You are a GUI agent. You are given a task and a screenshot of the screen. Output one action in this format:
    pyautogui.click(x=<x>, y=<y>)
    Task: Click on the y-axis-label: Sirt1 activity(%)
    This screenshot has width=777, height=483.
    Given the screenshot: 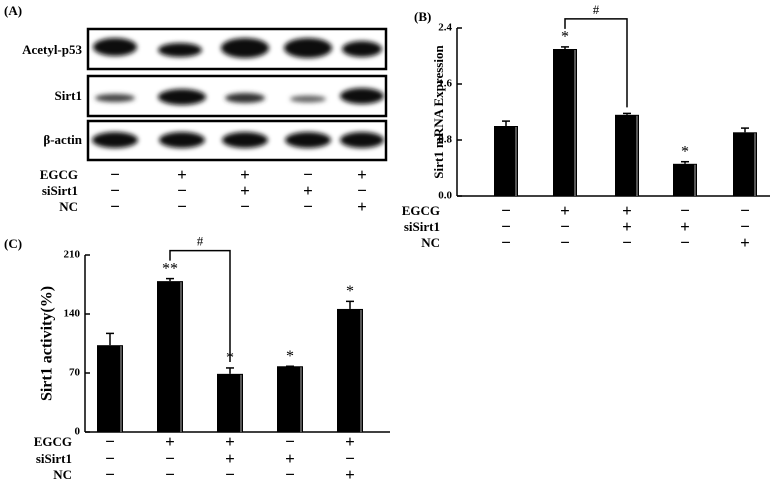 What is the action you would take?
    pyautogui.click(x=47, y=343)
    